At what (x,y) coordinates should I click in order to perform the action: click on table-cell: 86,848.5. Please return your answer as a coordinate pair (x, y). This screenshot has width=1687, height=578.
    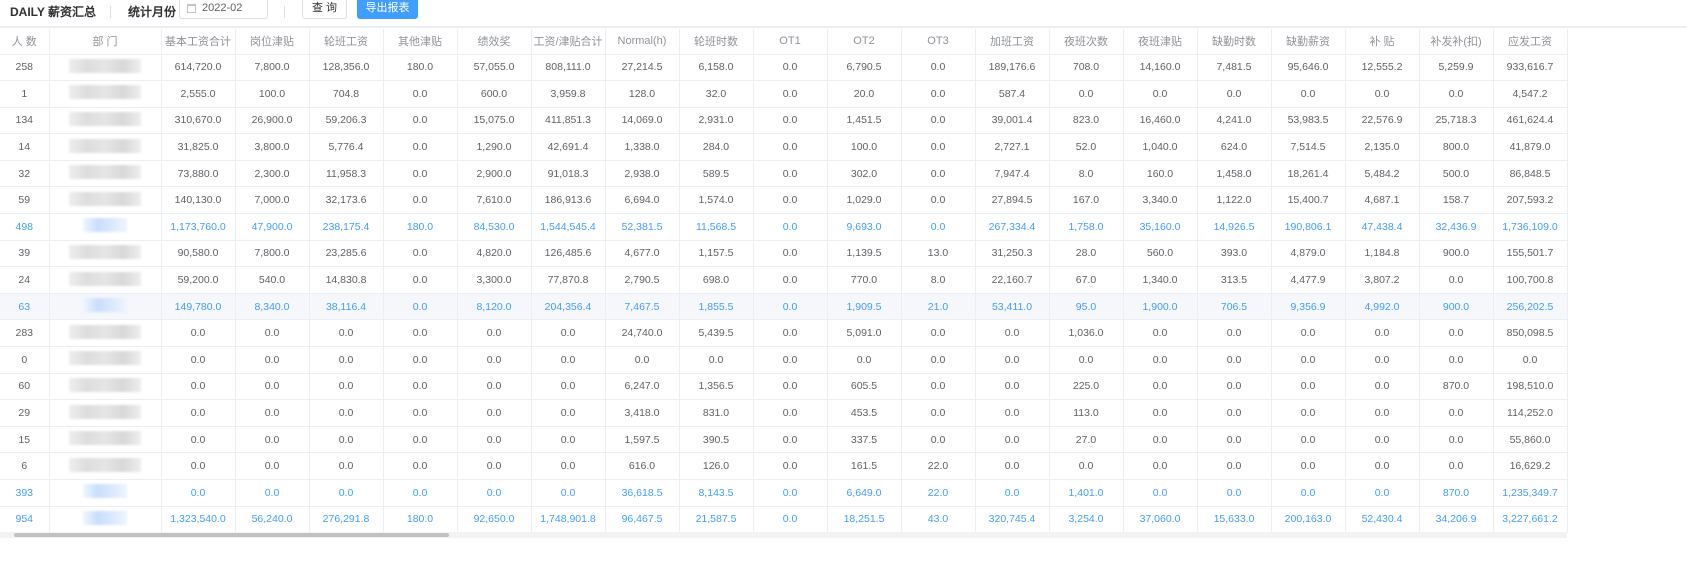
    Looking at the image, I should click on (1530, 174).